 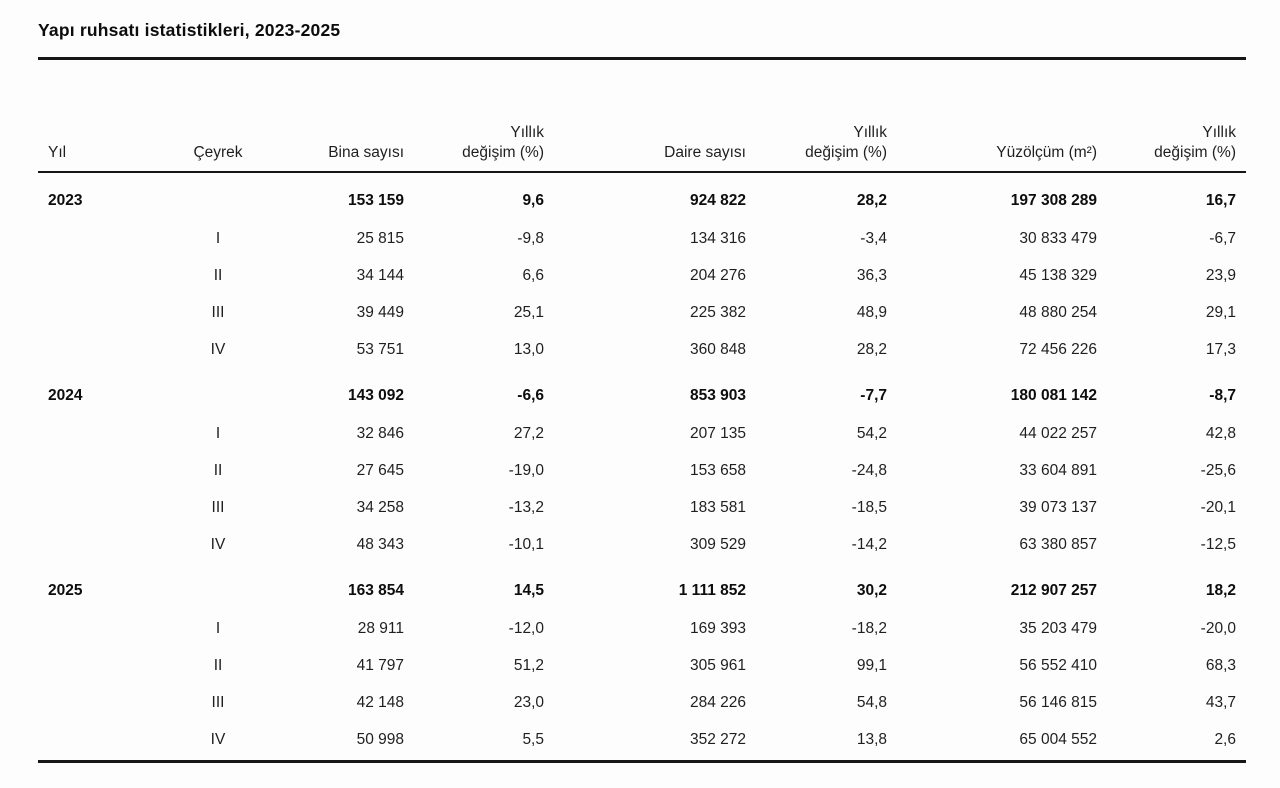 I want to click on cell-yuzolcum: 48 880 254, so click(x=1058, y=312).